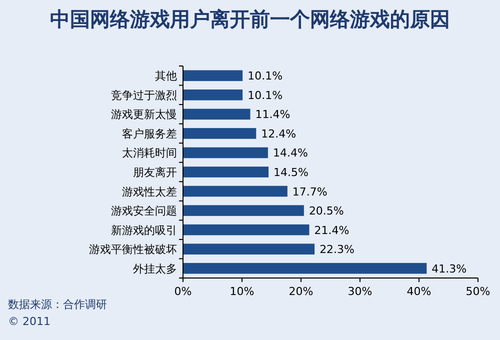 This screenshot has width=500, height=340. I want to click on y-tick-label: 游戏更新太慢, so click(144, 115).